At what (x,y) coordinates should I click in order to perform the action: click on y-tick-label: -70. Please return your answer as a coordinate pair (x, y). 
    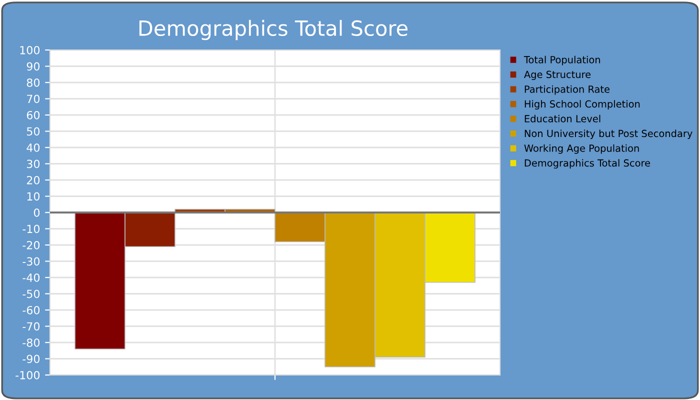
    Looking at the image, I should click on (31, 326).